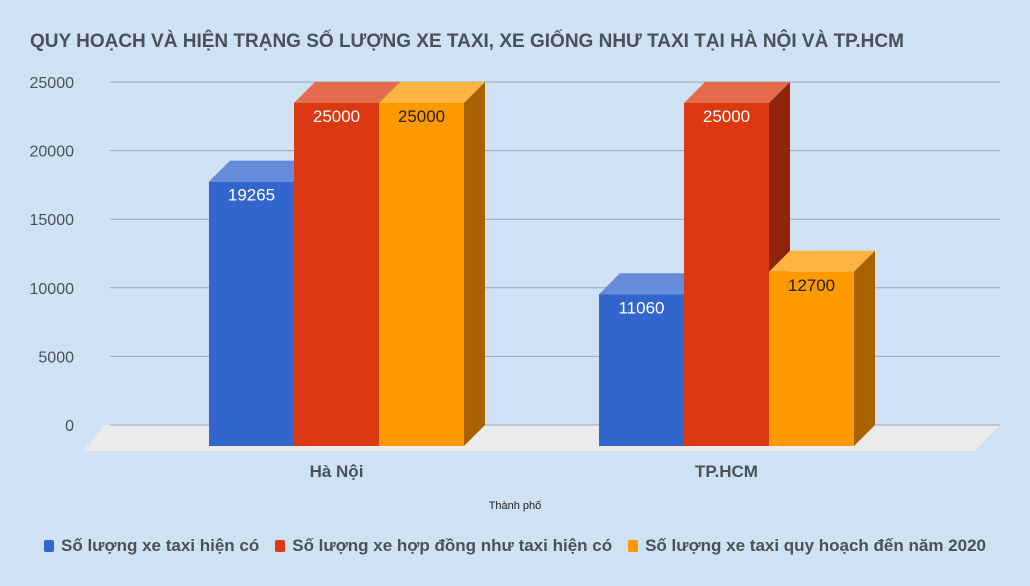  What do you see at coordinates (815, 545) in the screenshot?
I see `legend-label: Số lượng xe taxi quy hoạch đến năm 2020` at bounding box center [815, 545].